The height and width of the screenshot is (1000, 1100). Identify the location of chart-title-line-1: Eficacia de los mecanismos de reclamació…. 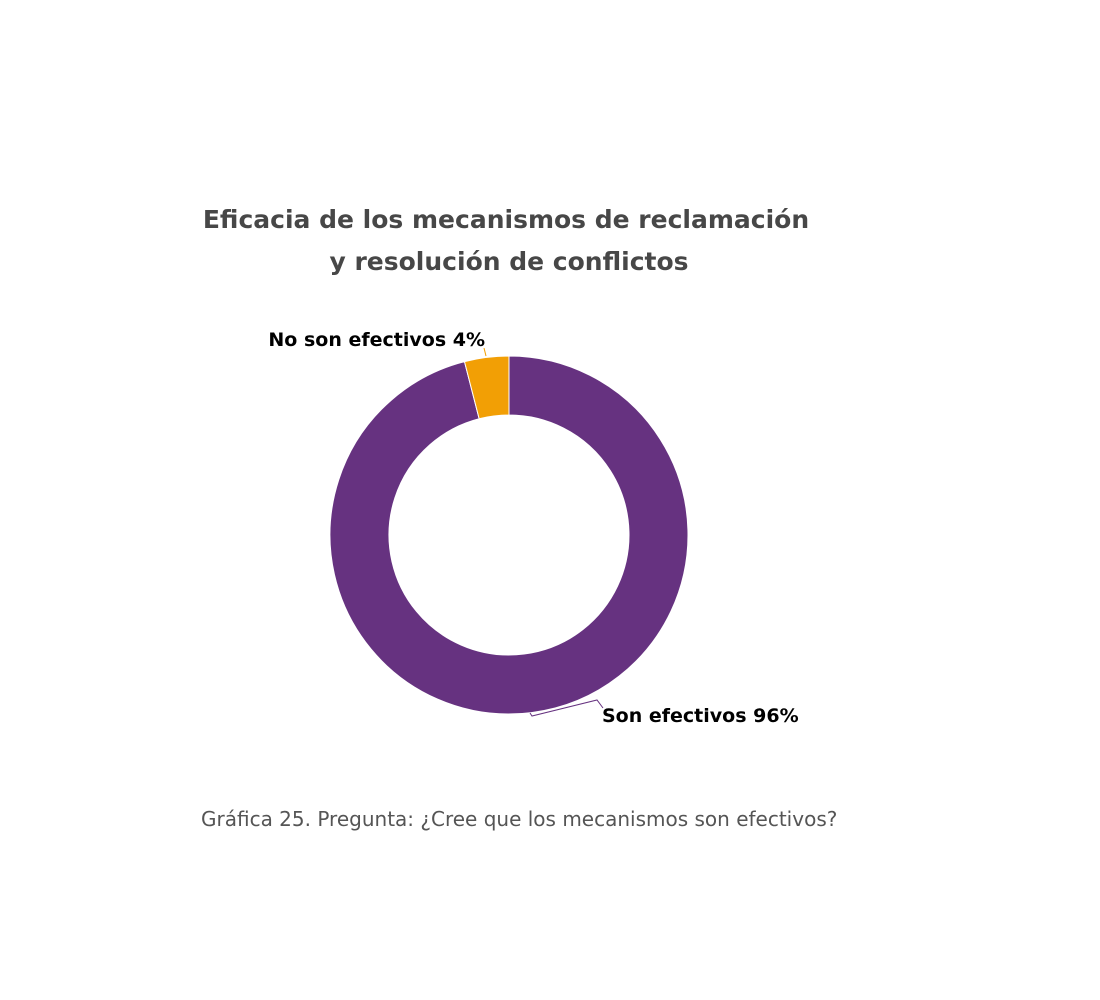
(506, 219).